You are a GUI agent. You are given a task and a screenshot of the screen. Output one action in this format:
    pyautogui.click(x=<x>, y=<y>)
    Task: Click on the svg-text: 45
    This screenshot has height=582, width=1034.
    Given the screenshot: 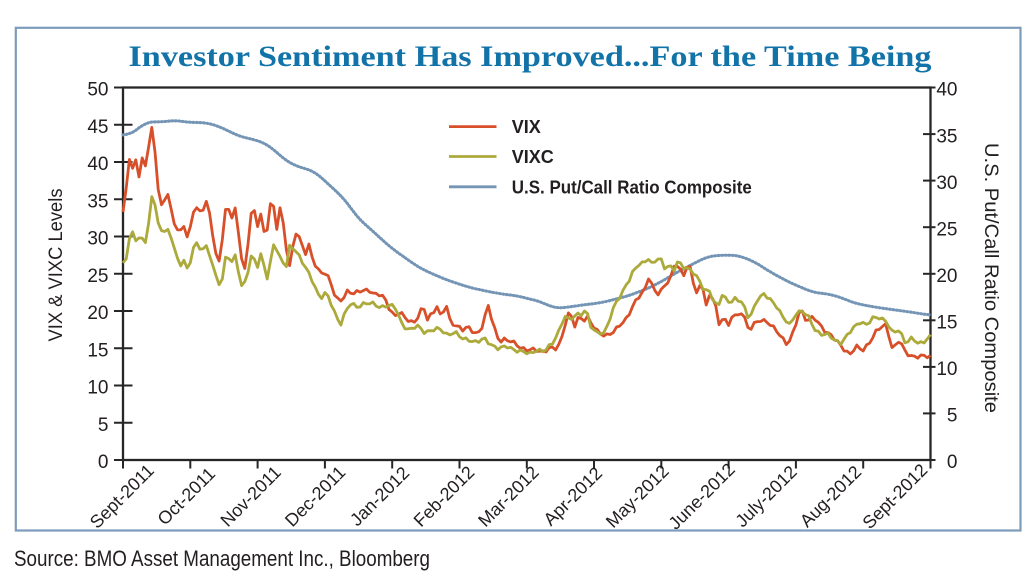 What is the action you would take?
    pyautogui.click(x=97, y=127)
    